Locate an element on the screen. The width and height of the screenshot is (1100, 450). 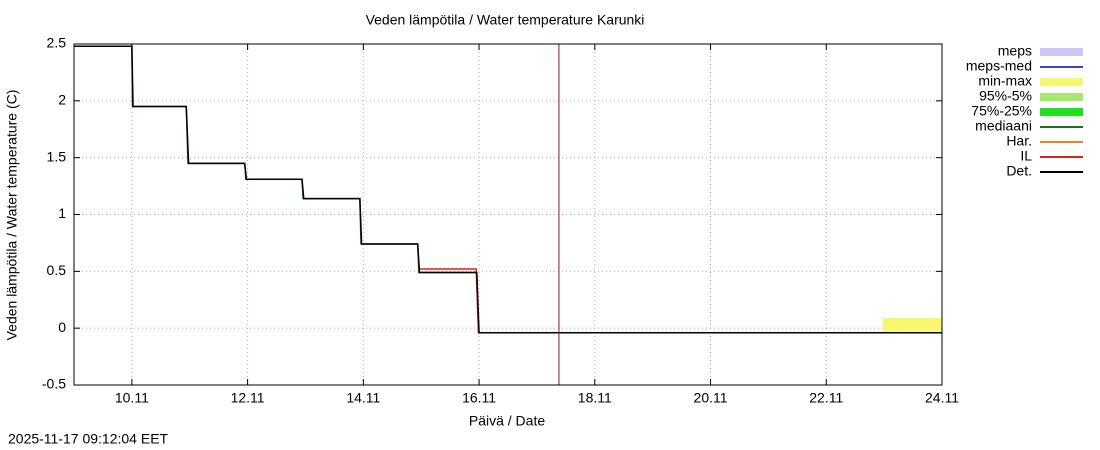
legend-label: meps-med is located at coordinates (999, 66).